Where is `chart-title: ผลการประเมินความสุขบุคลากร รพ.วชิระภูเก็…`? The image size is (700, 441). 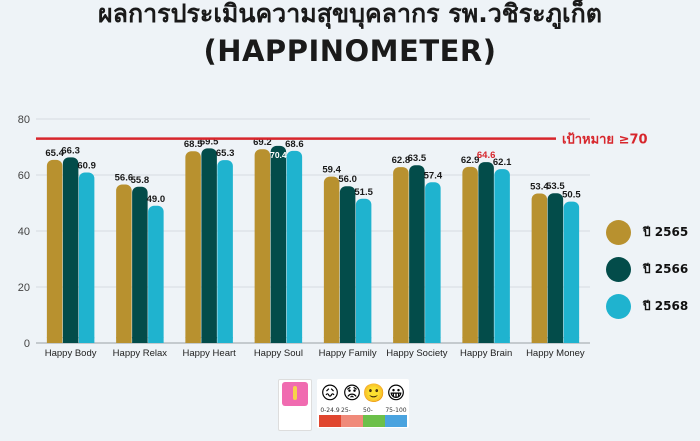 chart-title: ผลการประเมินความสุขบุคลากร รพ.วชิระภูเก็… is located at coordinates (350, 14).